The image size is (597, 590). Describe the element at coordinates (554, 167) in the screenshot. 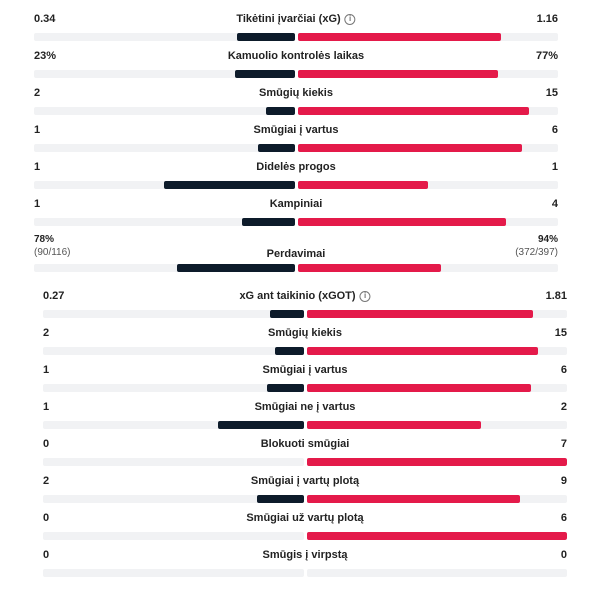

I see `away-value: 1` at that location.